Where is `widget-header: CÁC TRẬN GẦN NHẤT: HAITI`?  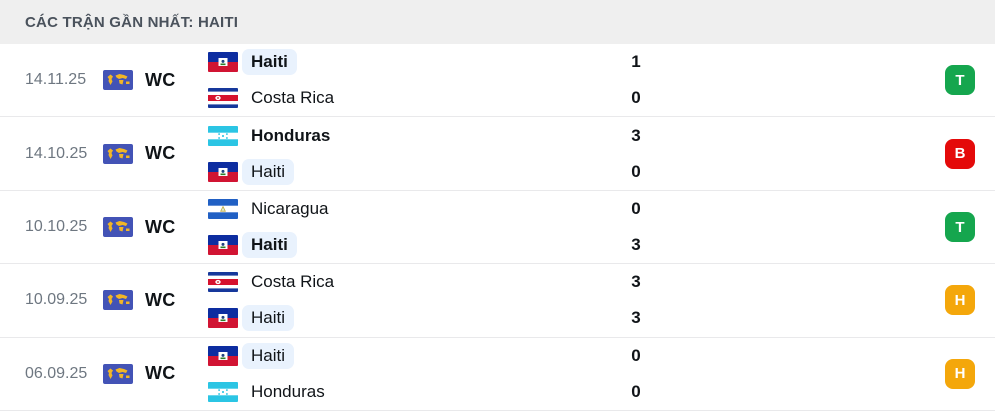
widget-header: CÁC TRẬN GẦN NHẤT: HAITI is located at coordinates (497, 22).